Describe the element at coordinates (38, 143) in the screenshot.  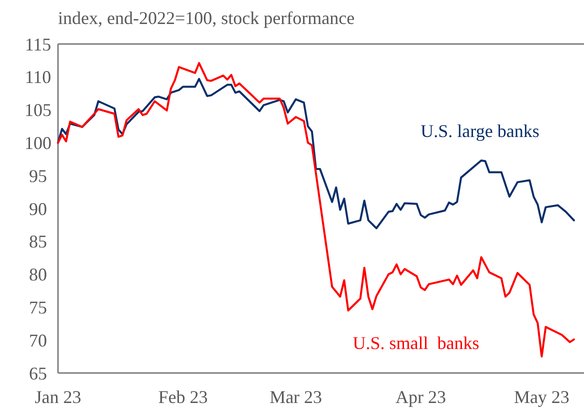
I see `y-tick-label: 100` at that location.